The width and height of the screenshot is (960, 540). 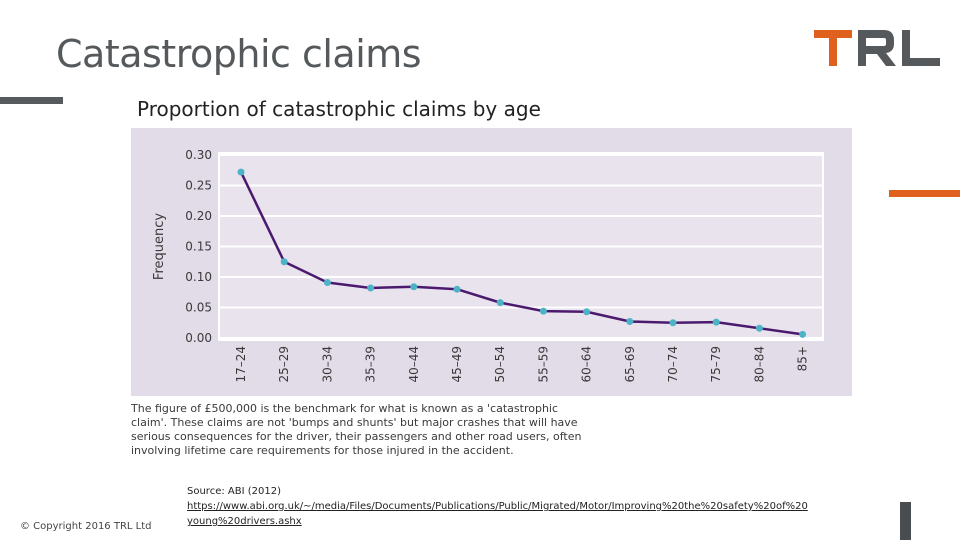 What do you see at coordinates (198, 247) in the screenshot?
I see `y-tick-label: 0.15` at bounding box center [198, 247].